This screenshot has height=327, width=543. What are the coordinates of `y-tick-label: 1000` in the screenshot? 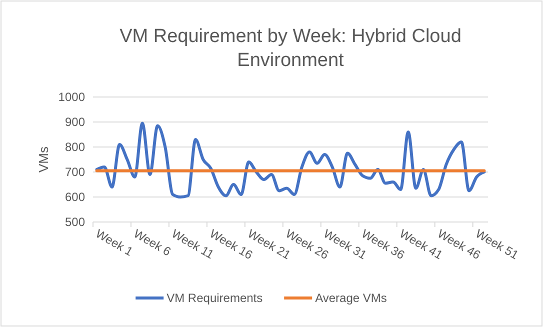 It's located at (72, 97).